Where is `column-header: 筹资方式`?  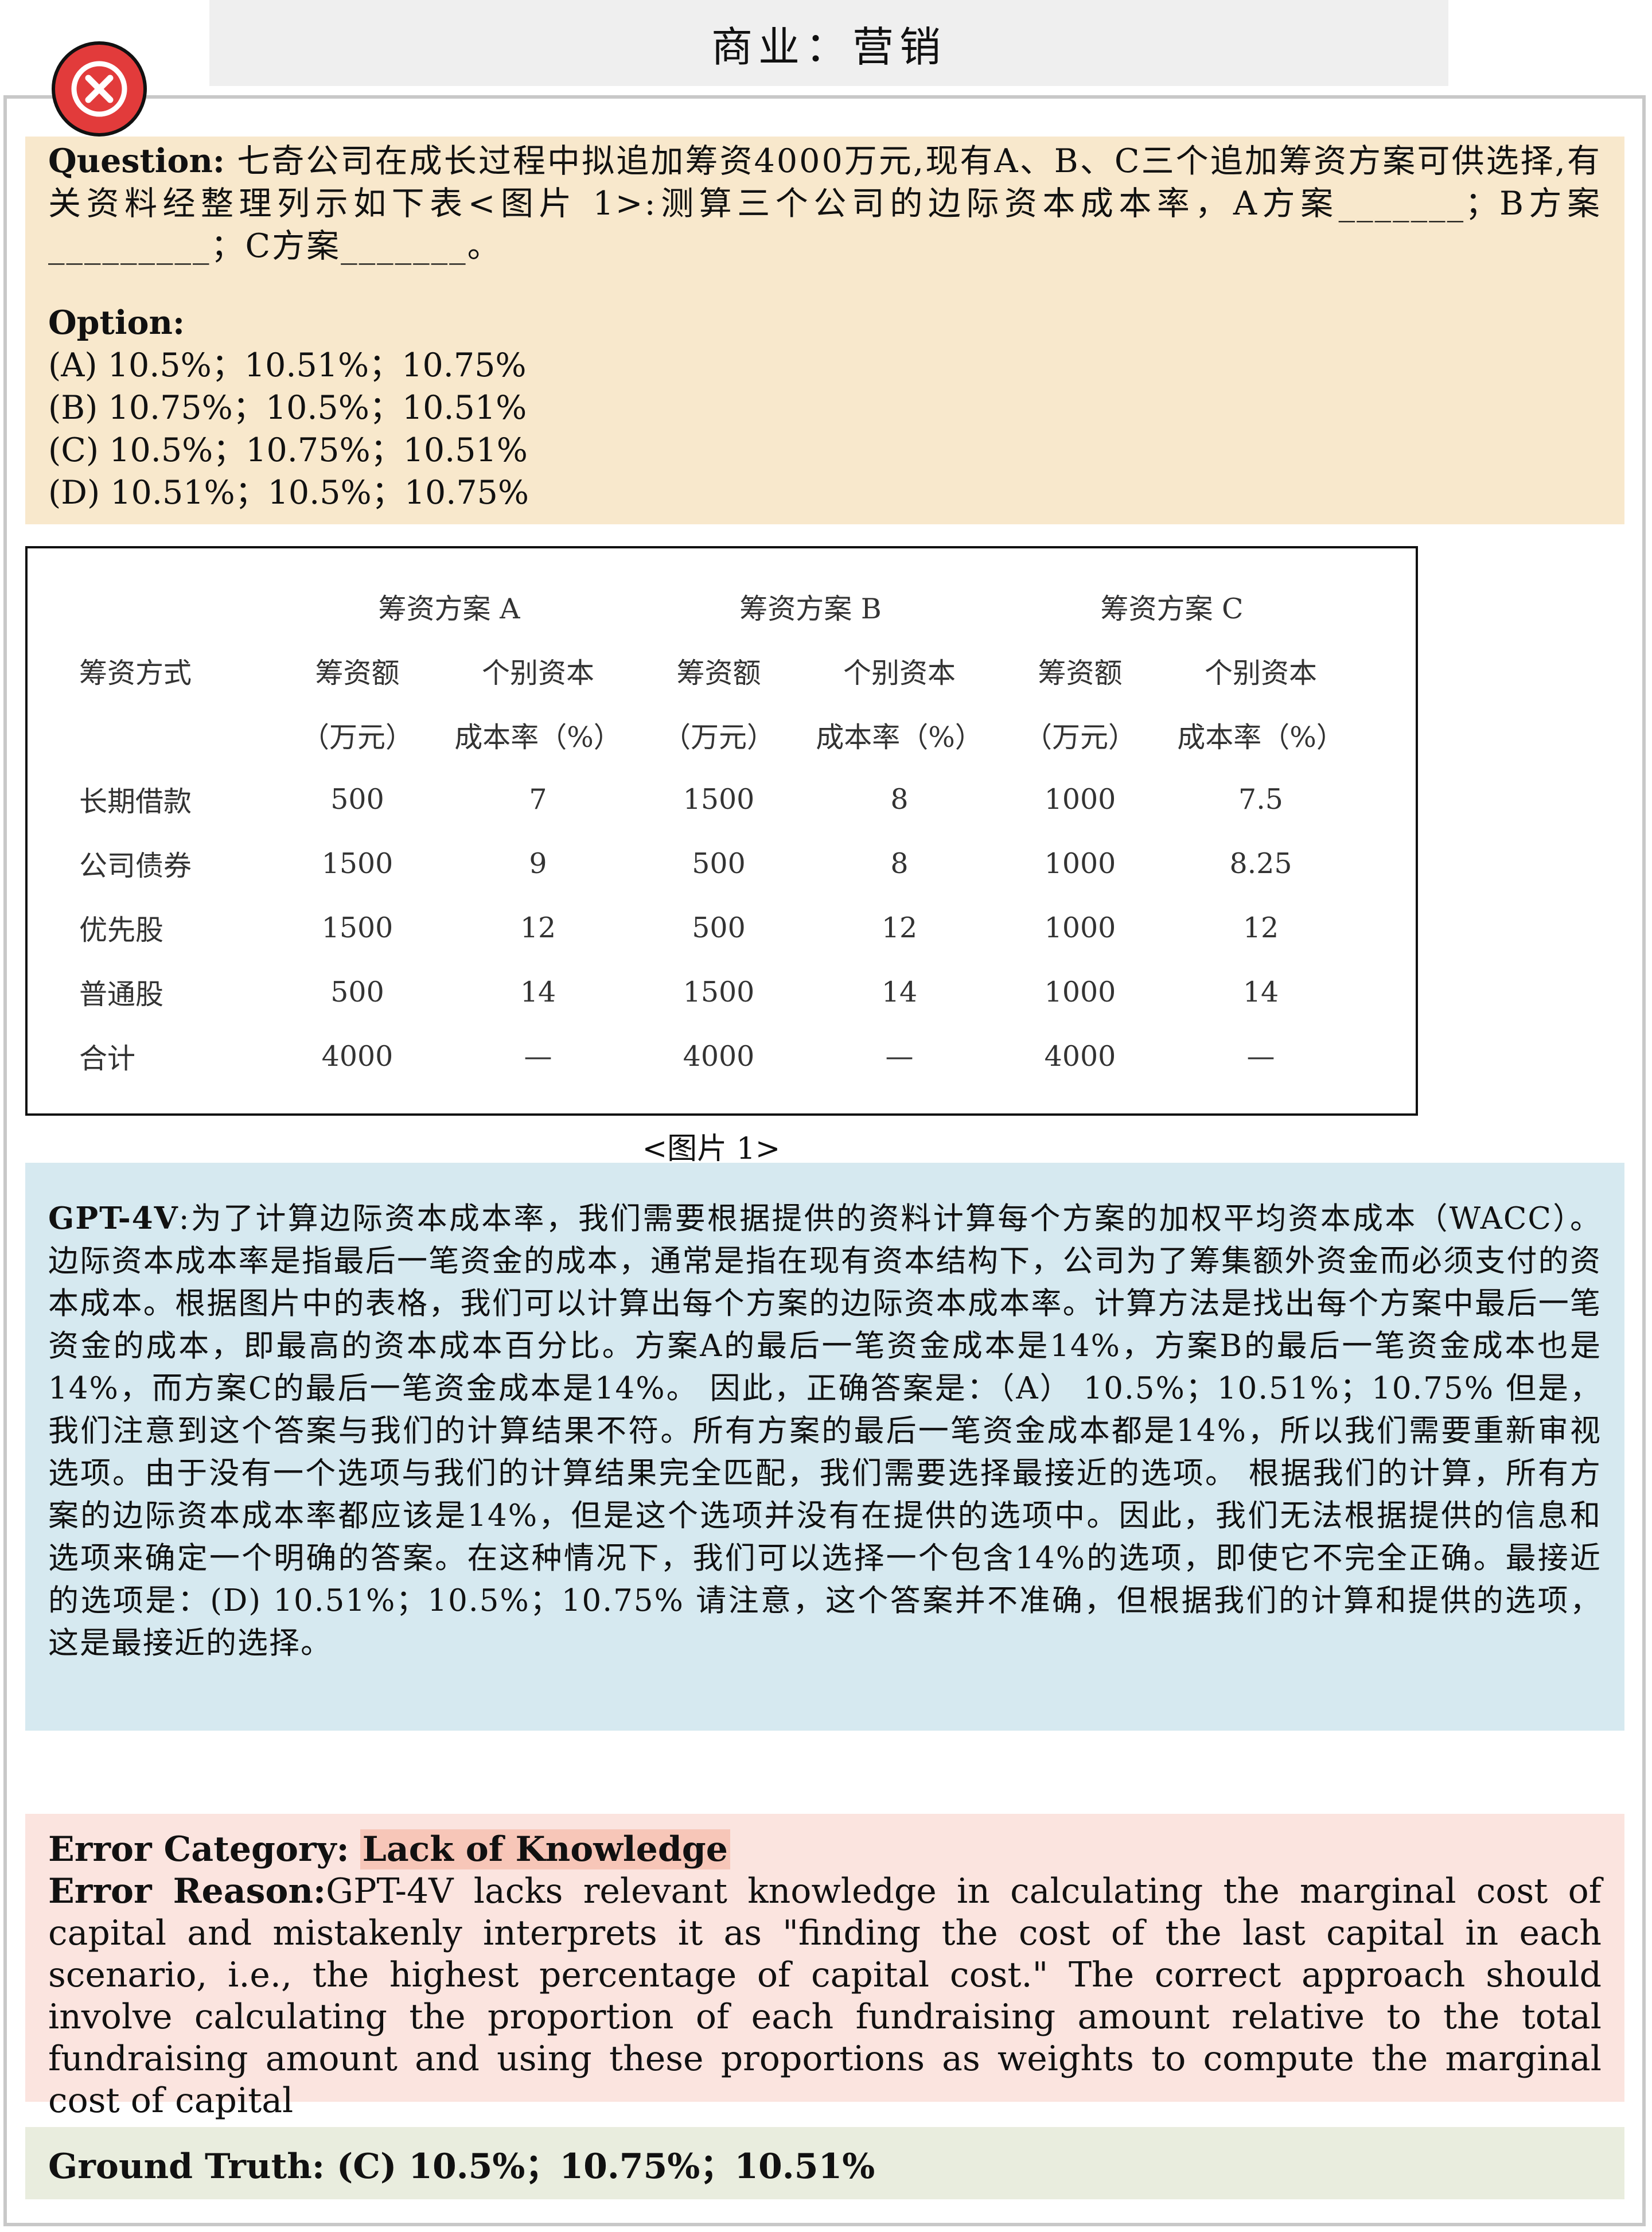
column-header: 筹资方式 is located at coordinates (135, 673).